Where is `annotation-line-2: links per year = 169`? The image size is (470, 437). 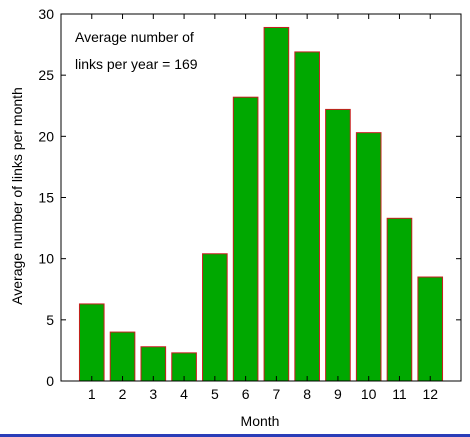
annotation-line-2: links per year = 169 is located at coordinates (136, 64).